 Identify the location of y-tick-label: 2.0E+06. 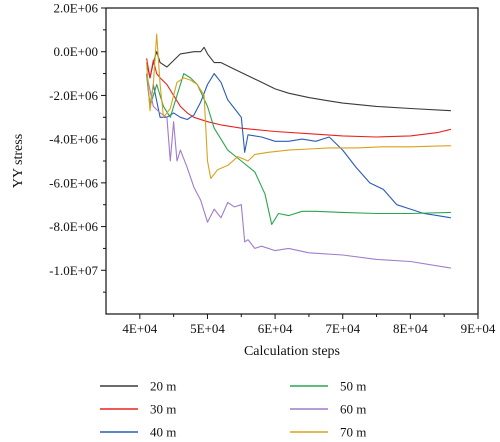
(75, 8).